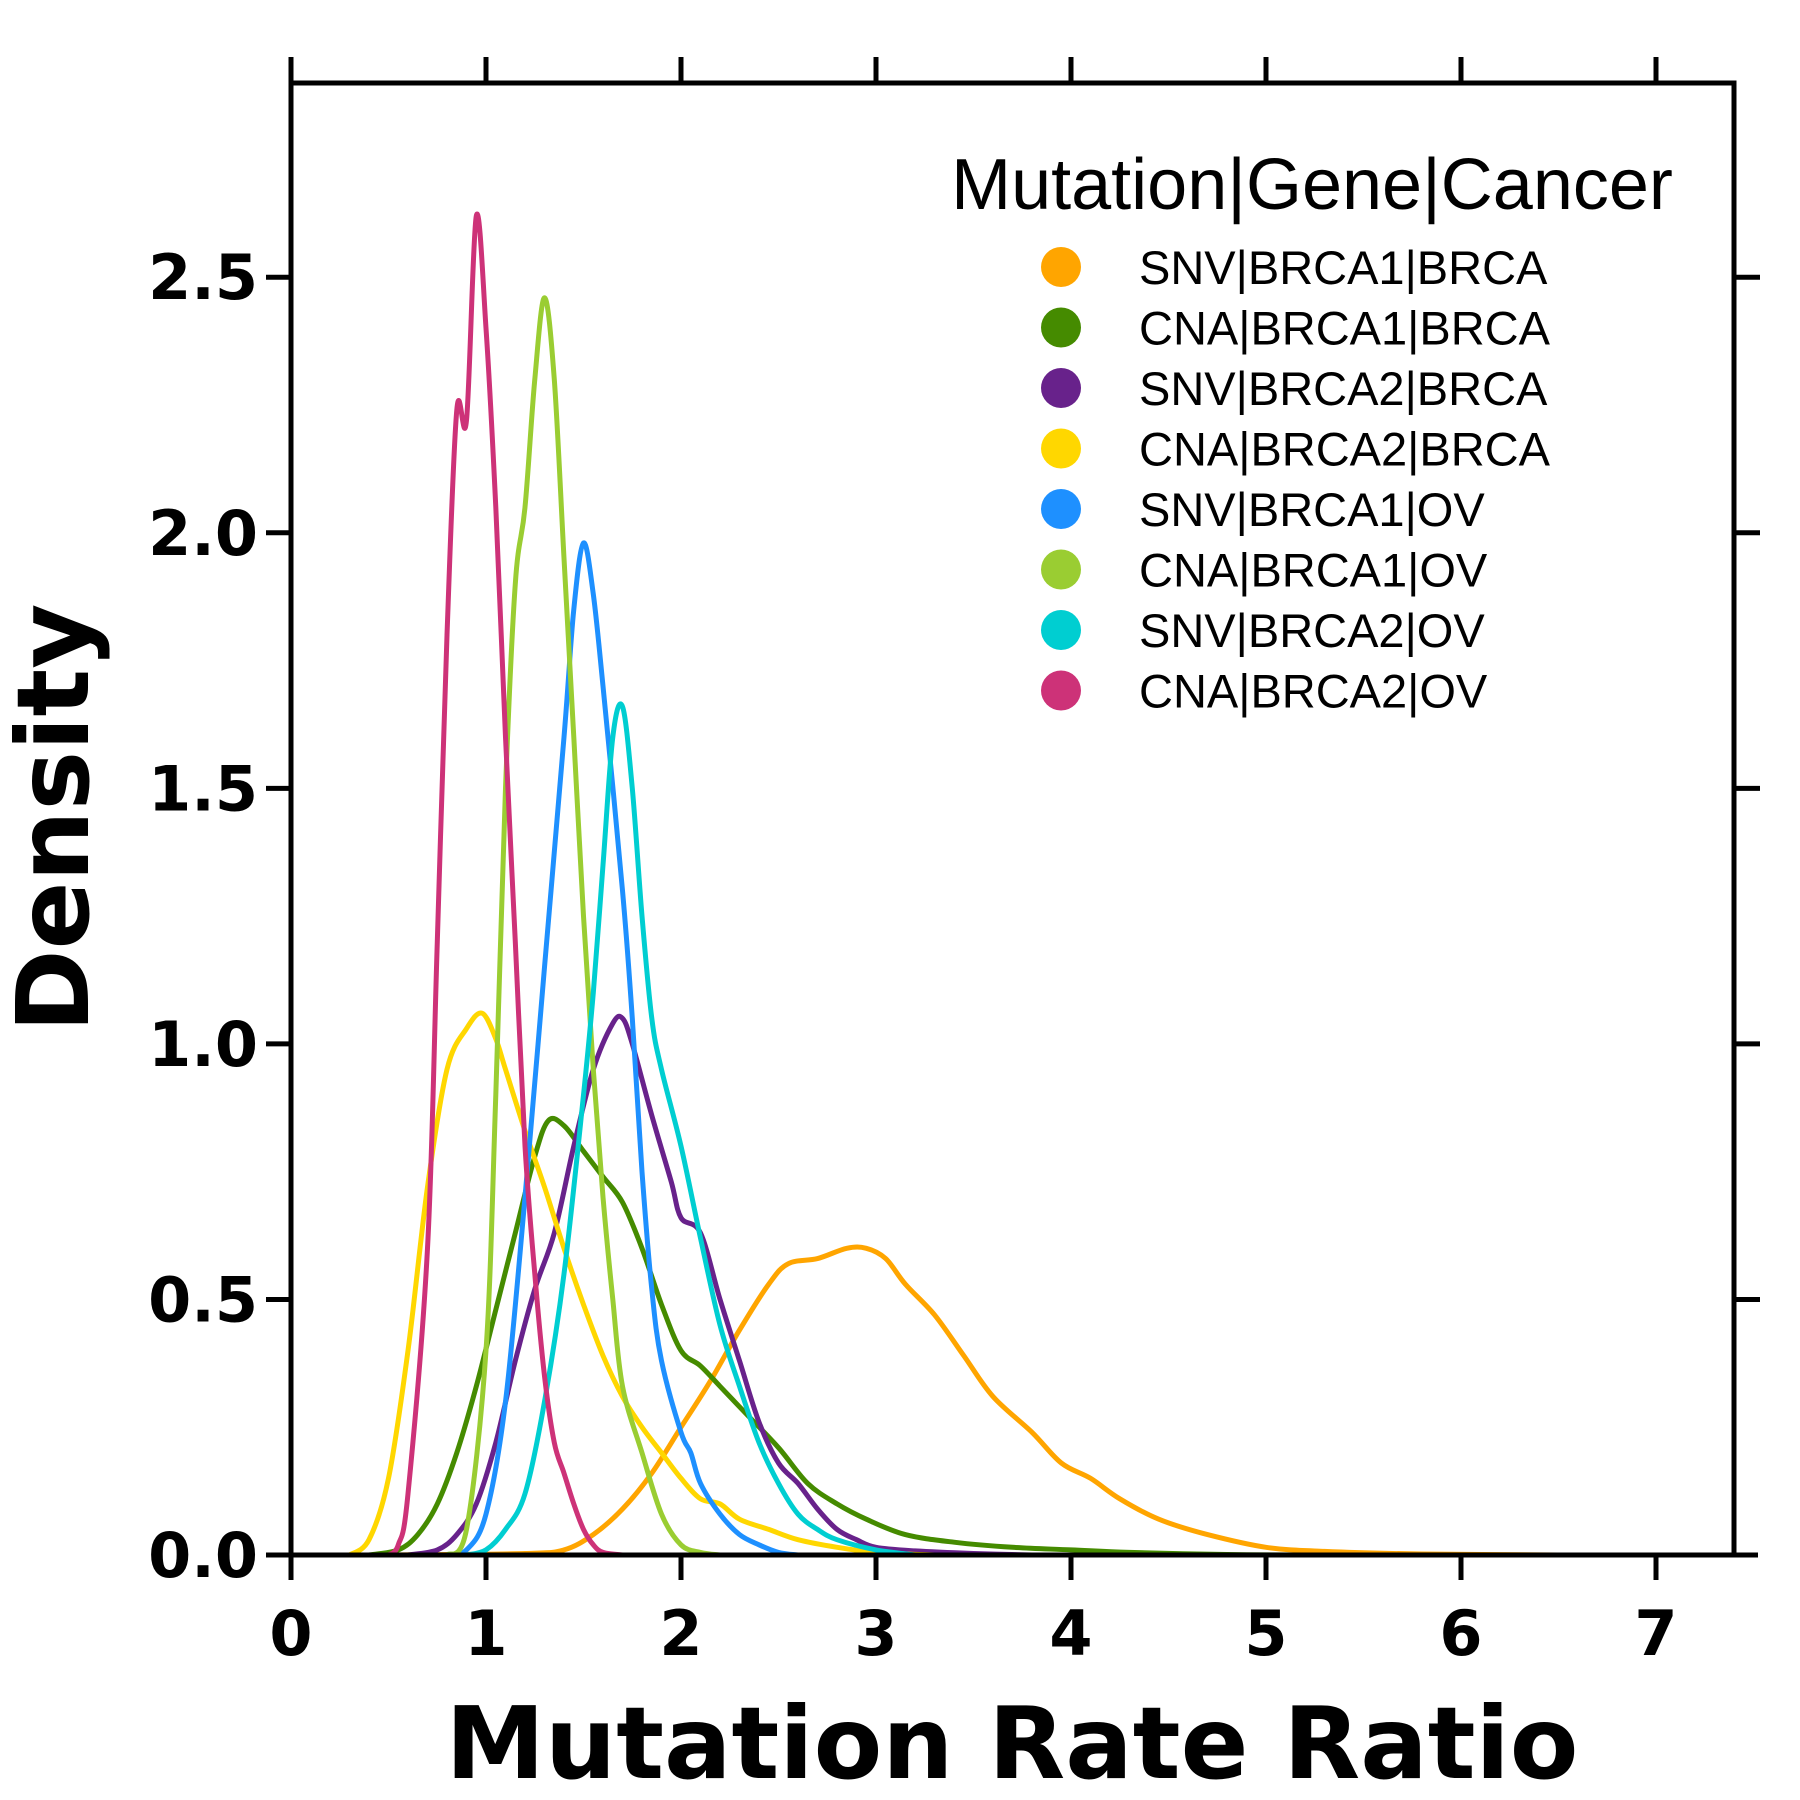  Describe the element at coordinates (1343, 388) in the screenshot. I see `legend-label: SNV|BRCA2|BRCA` at that location.